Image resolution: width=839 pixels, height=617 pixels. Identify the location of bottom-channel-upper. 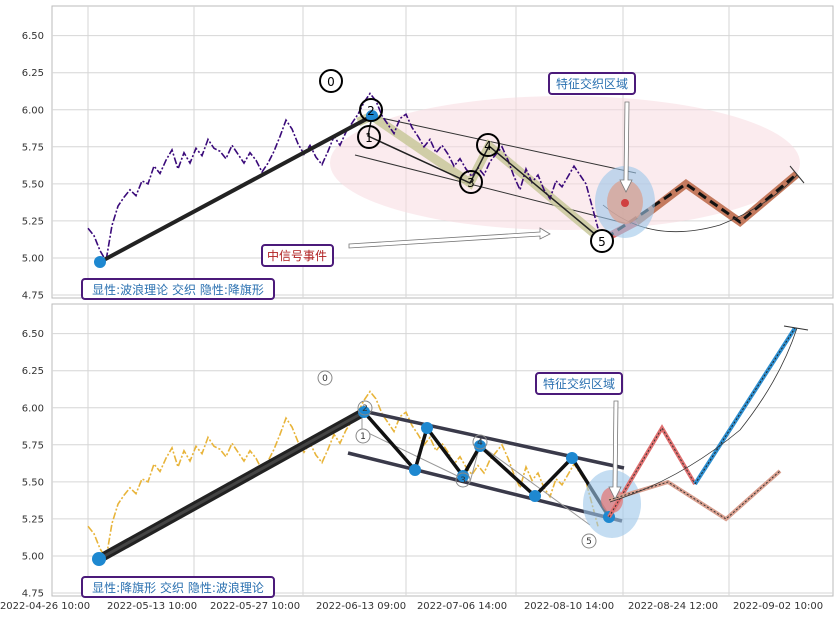
(493, 439).